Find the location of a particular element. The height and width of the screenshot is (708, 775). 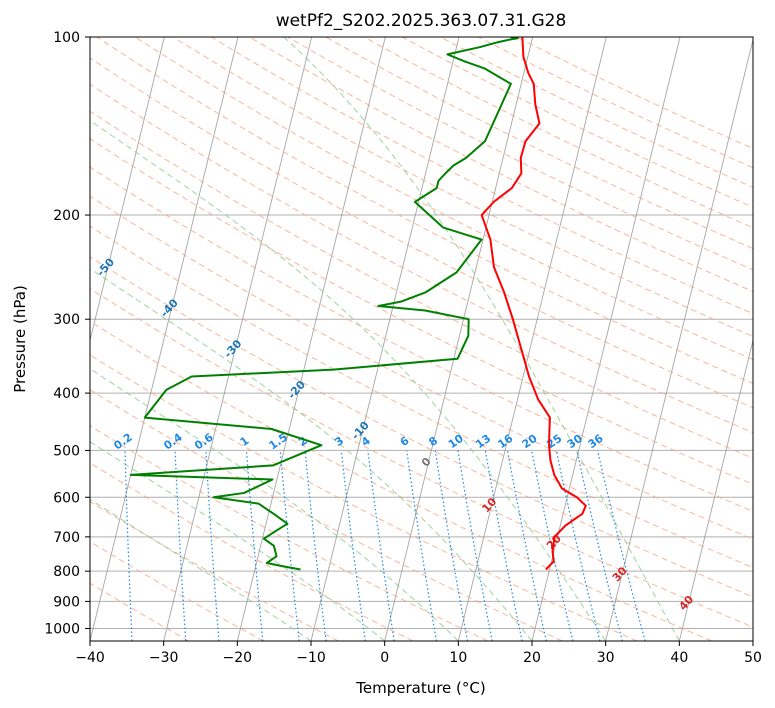

y-tick-label: 500 is located at coordinates (66, 451).